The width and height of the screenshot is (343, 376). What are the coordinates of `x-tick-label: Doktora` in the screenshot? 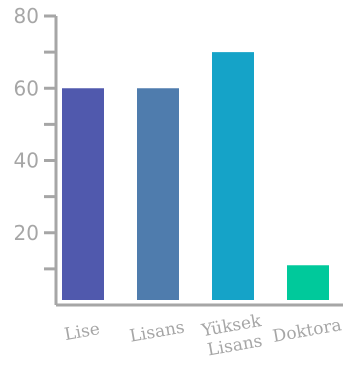 It's located at (307, 331).